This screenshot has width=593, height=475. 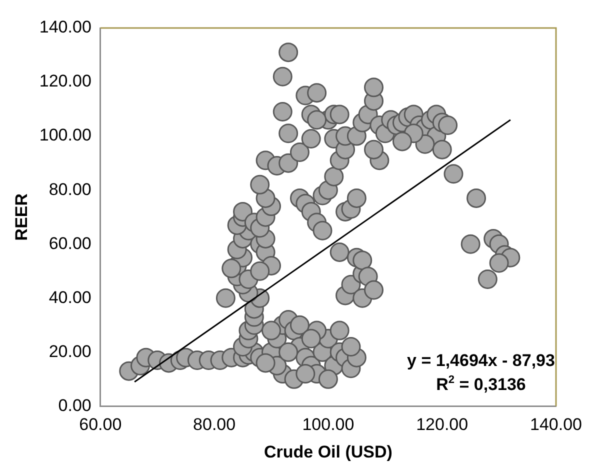 I want to click on annotation: y = 1,4694x - 87,93, so click(x=481, y=360).